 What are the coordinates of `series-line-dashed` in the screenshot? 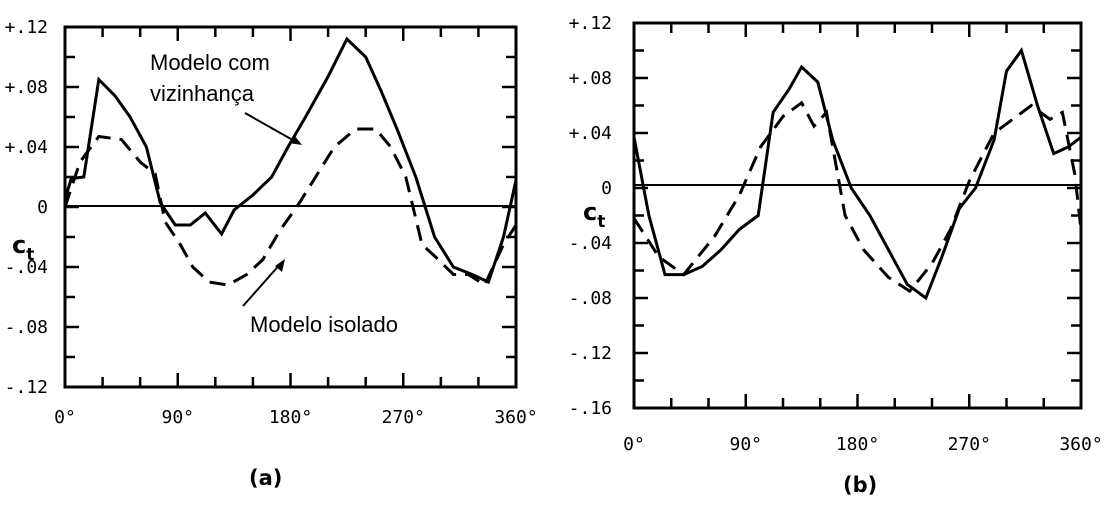 It's located at (290, 207).